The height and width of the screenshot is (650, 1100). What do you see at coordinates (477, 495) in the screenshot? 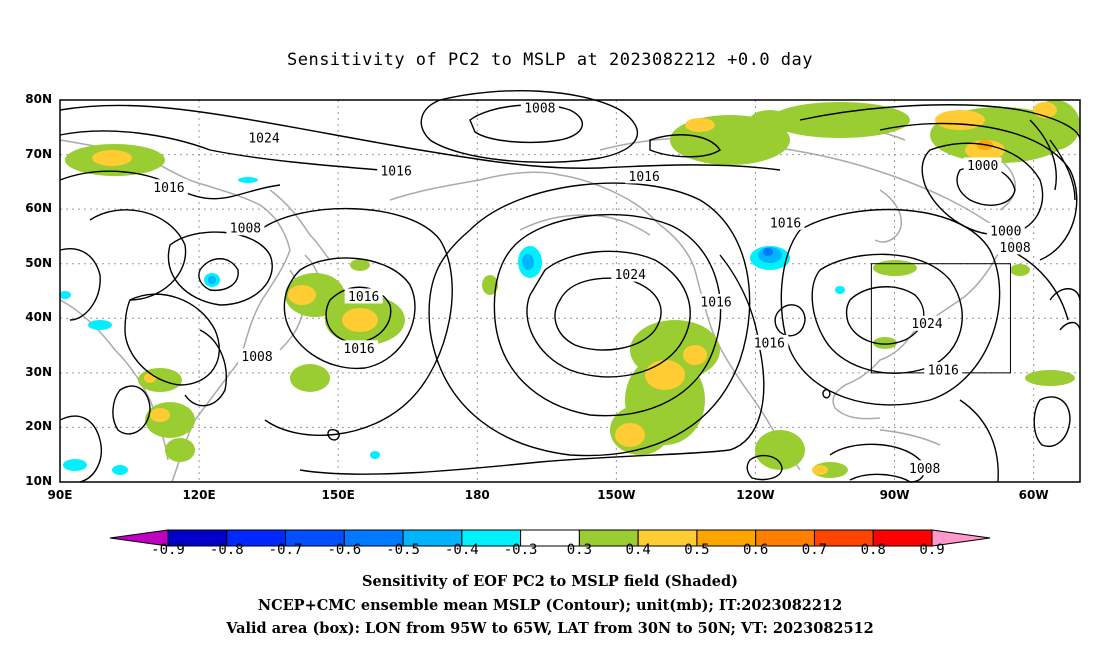
I see `lon-label: 180` at bounding box center [477, 495].